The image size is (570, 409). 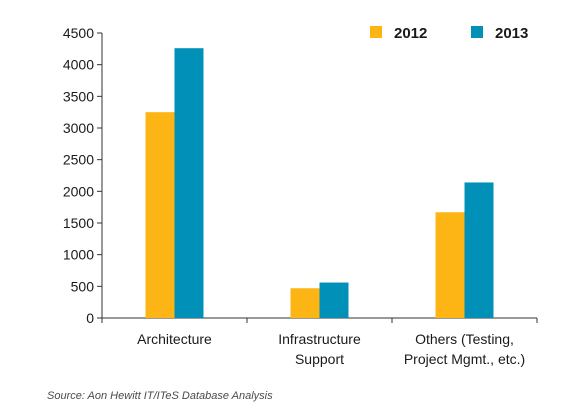 What do you see at coordinates (78, 160) in the screenshot?
I see `y-tick-label: 2500` at bounding box center [78, 160].